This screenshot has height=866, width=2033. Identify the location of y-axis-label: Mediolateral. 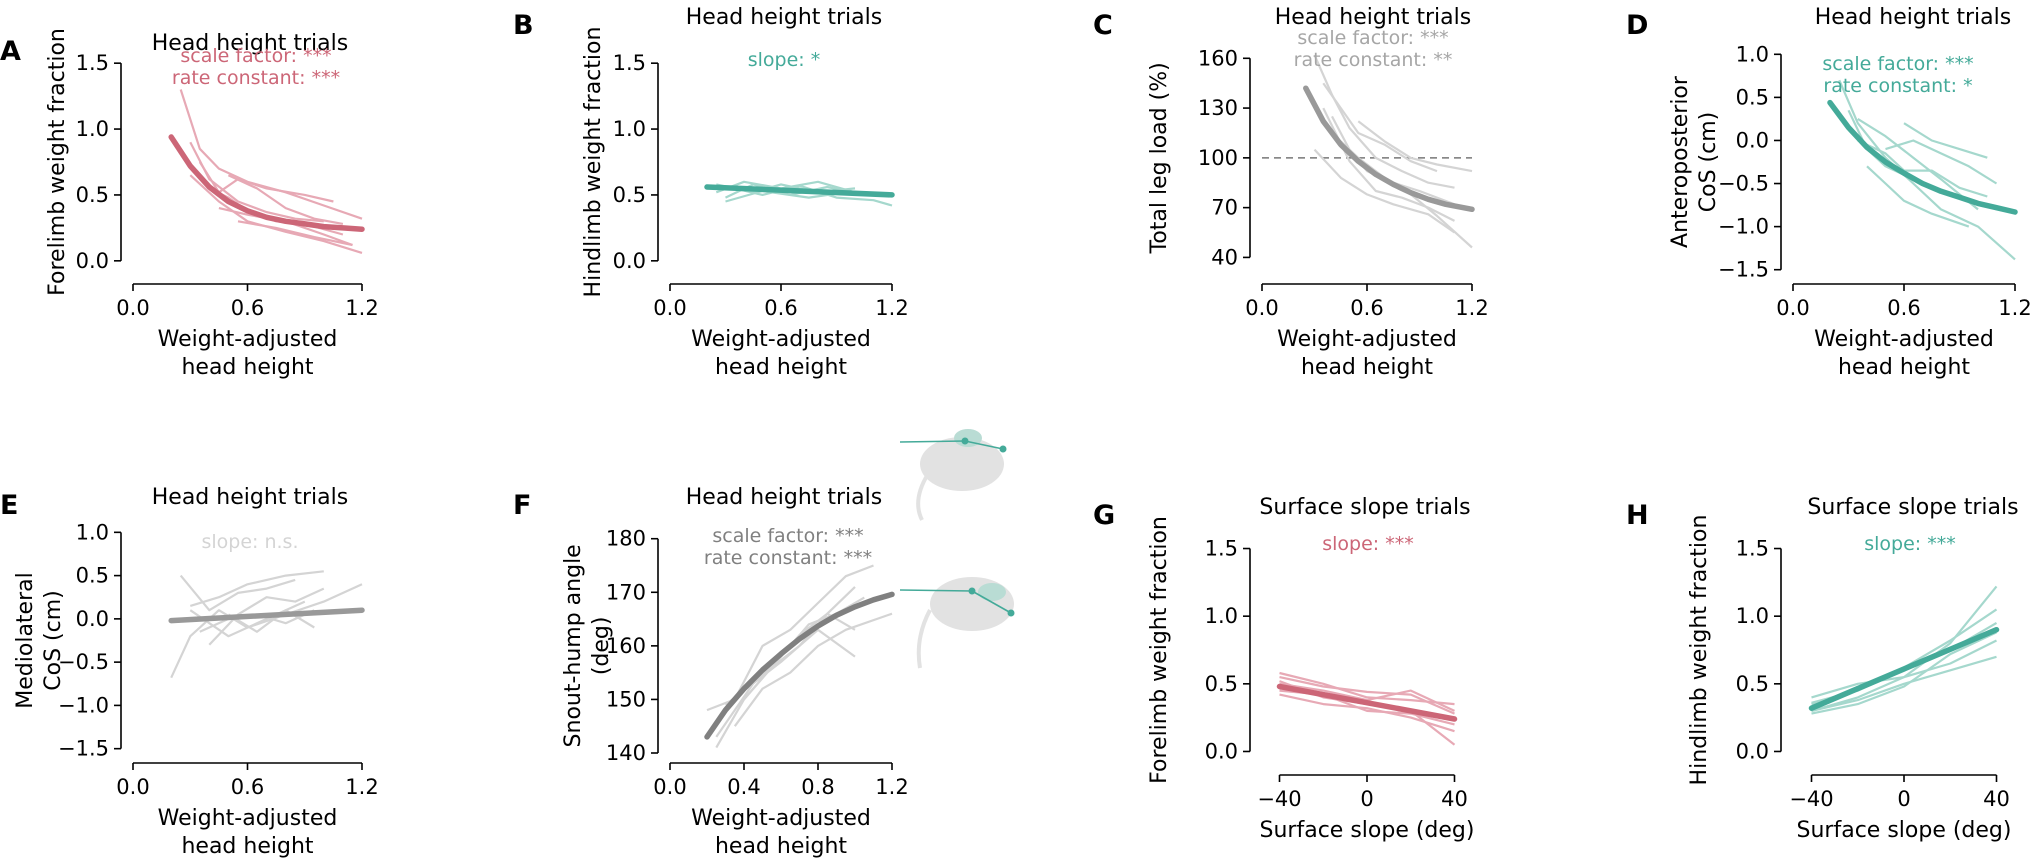
(25, 640).